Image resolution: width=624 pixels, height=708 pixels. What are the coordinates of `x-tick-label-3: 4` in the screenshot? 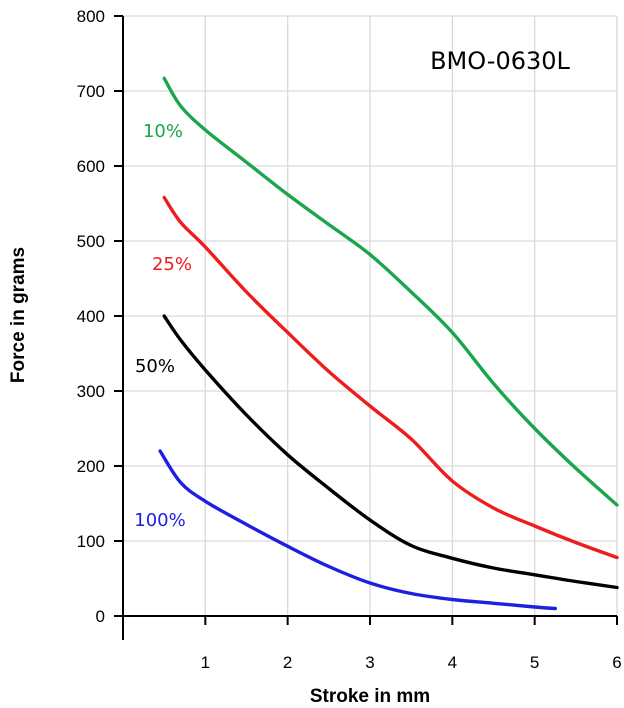 It's located at (452, 662).